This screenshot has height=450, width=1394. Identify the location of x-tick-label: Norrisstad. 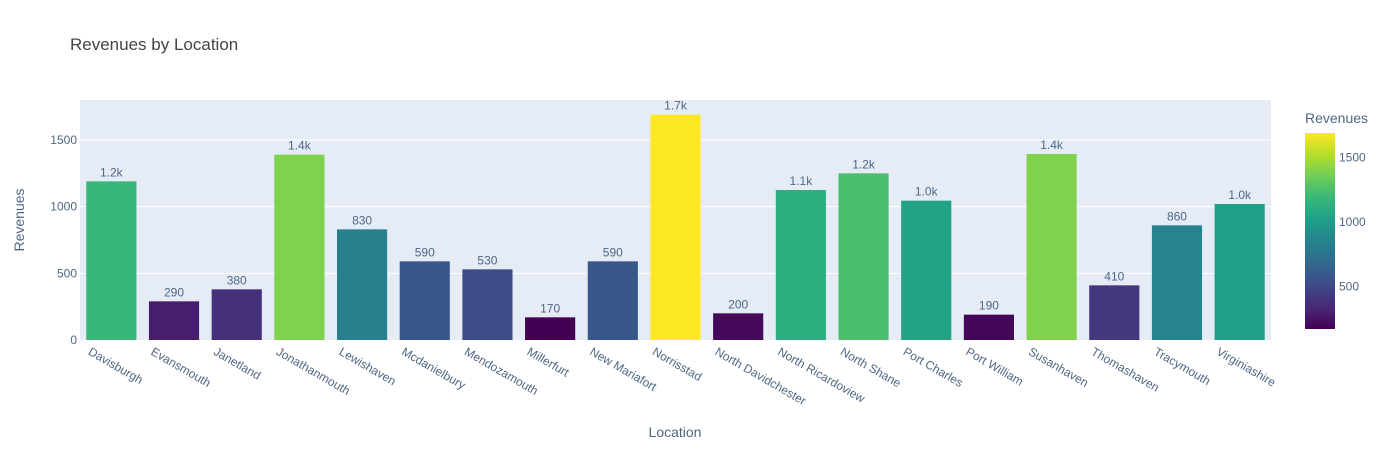
(677, 363).